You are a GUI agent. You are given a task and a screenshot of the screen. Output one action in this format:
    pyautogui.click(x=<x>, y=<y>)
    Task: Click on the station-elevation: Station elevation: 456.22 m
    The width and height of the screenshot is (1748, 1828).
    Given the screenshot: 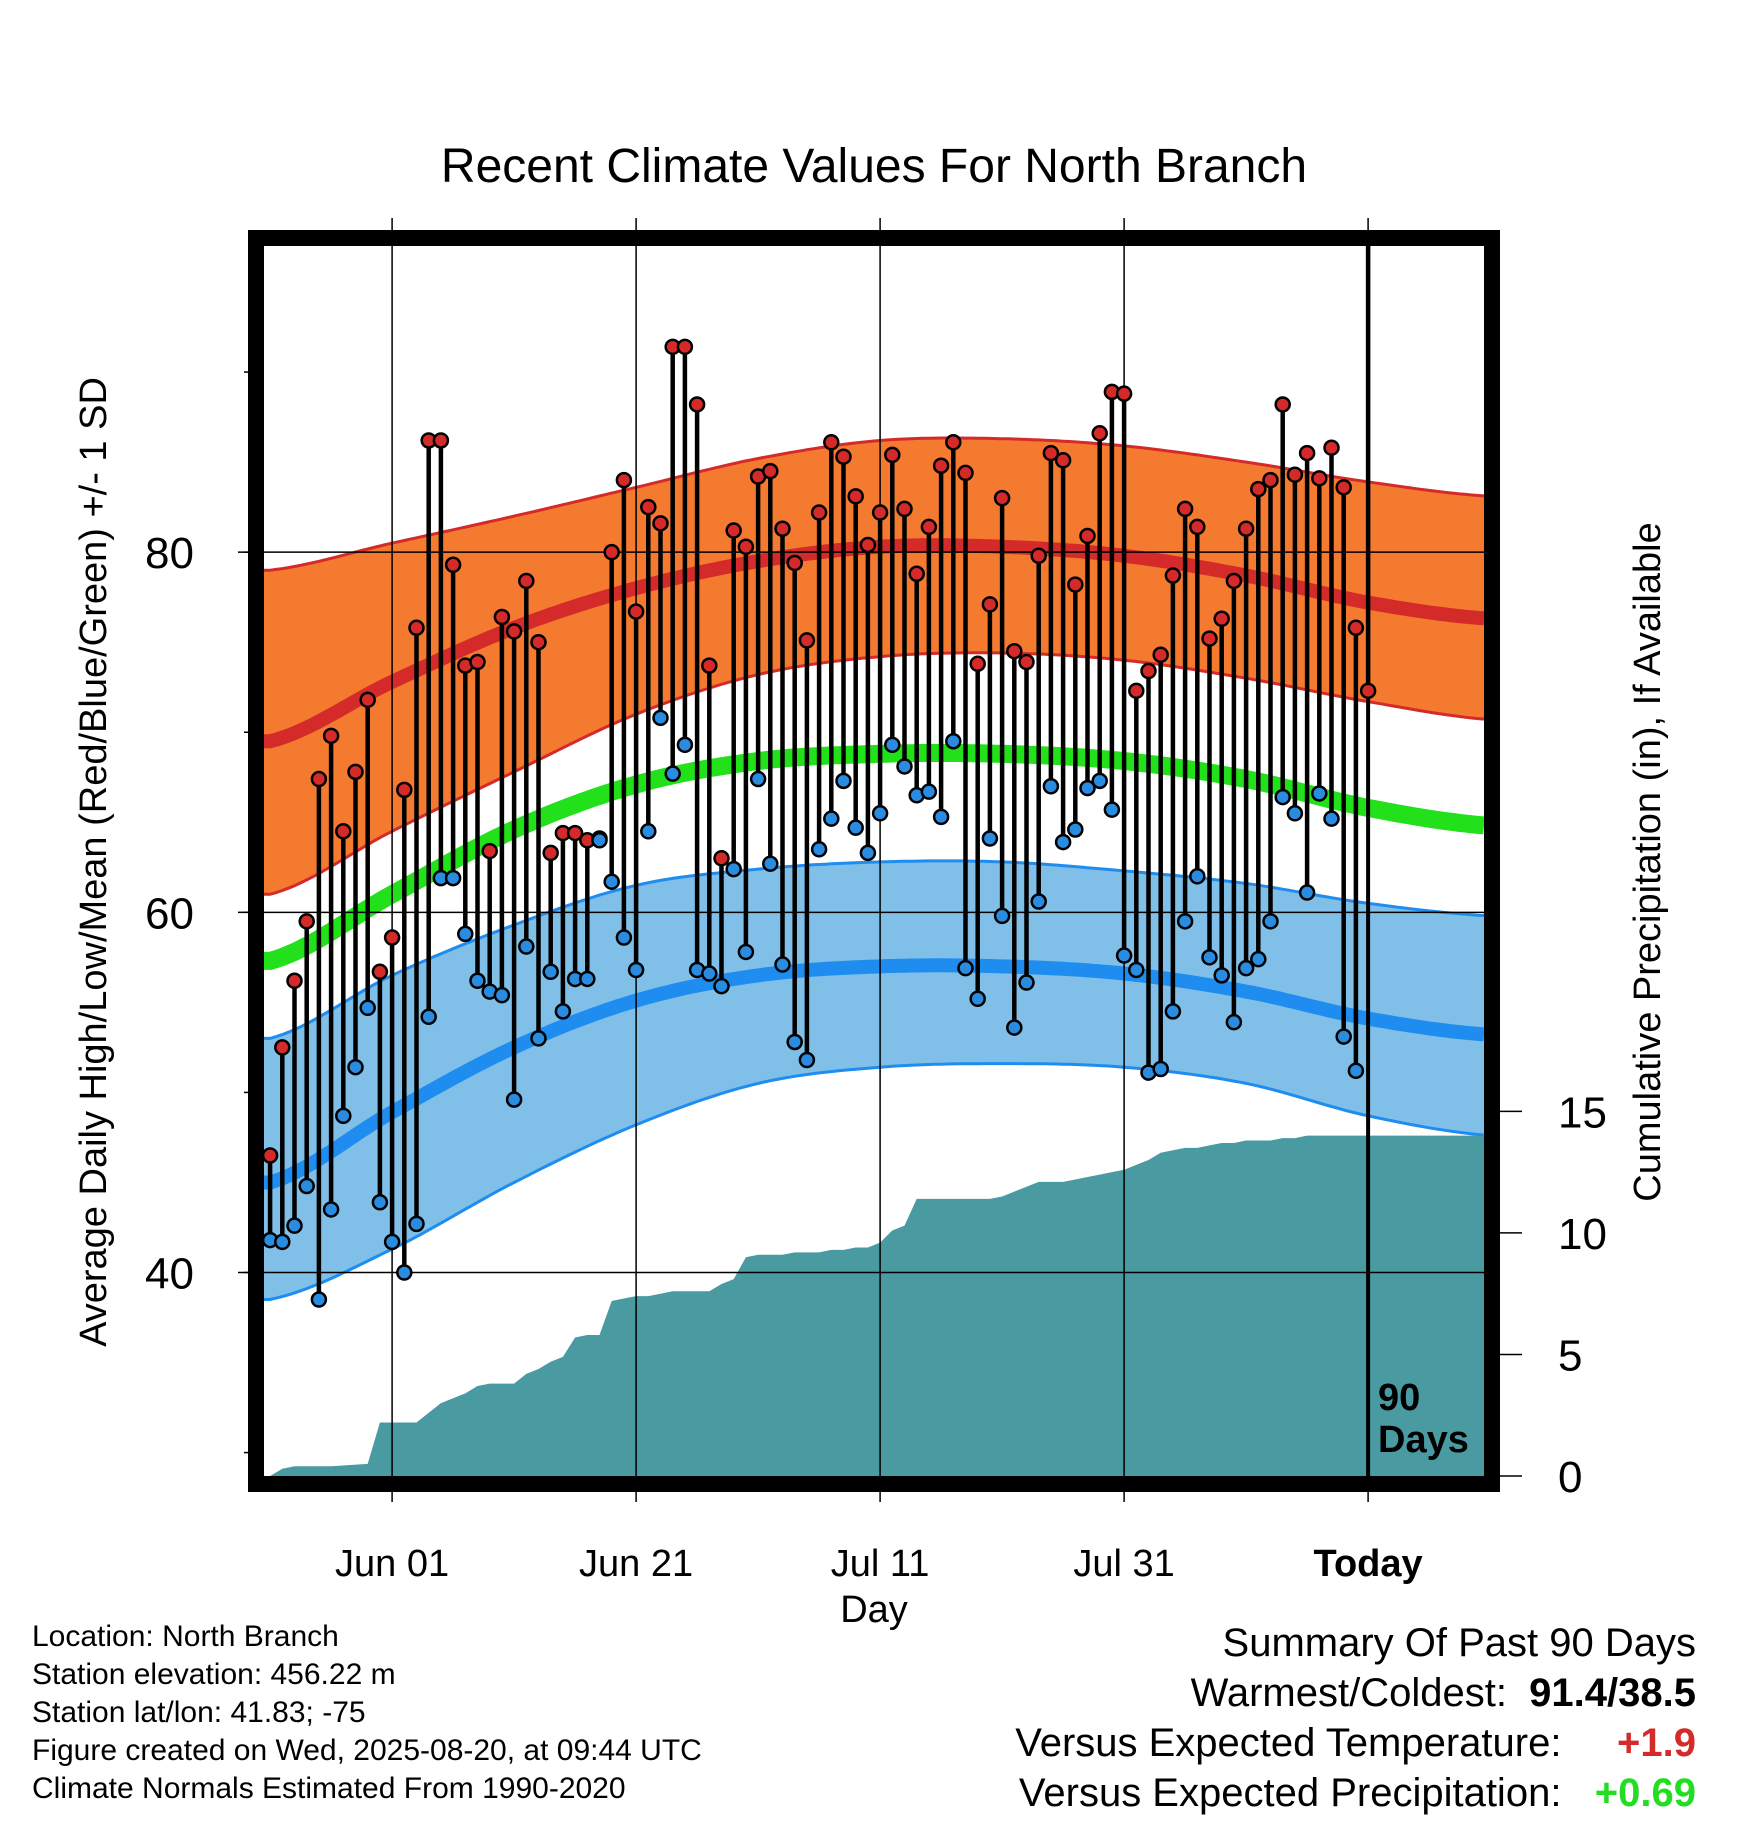 What is the action you would take?
    pyautogui.click(x=214, y=1674)
    